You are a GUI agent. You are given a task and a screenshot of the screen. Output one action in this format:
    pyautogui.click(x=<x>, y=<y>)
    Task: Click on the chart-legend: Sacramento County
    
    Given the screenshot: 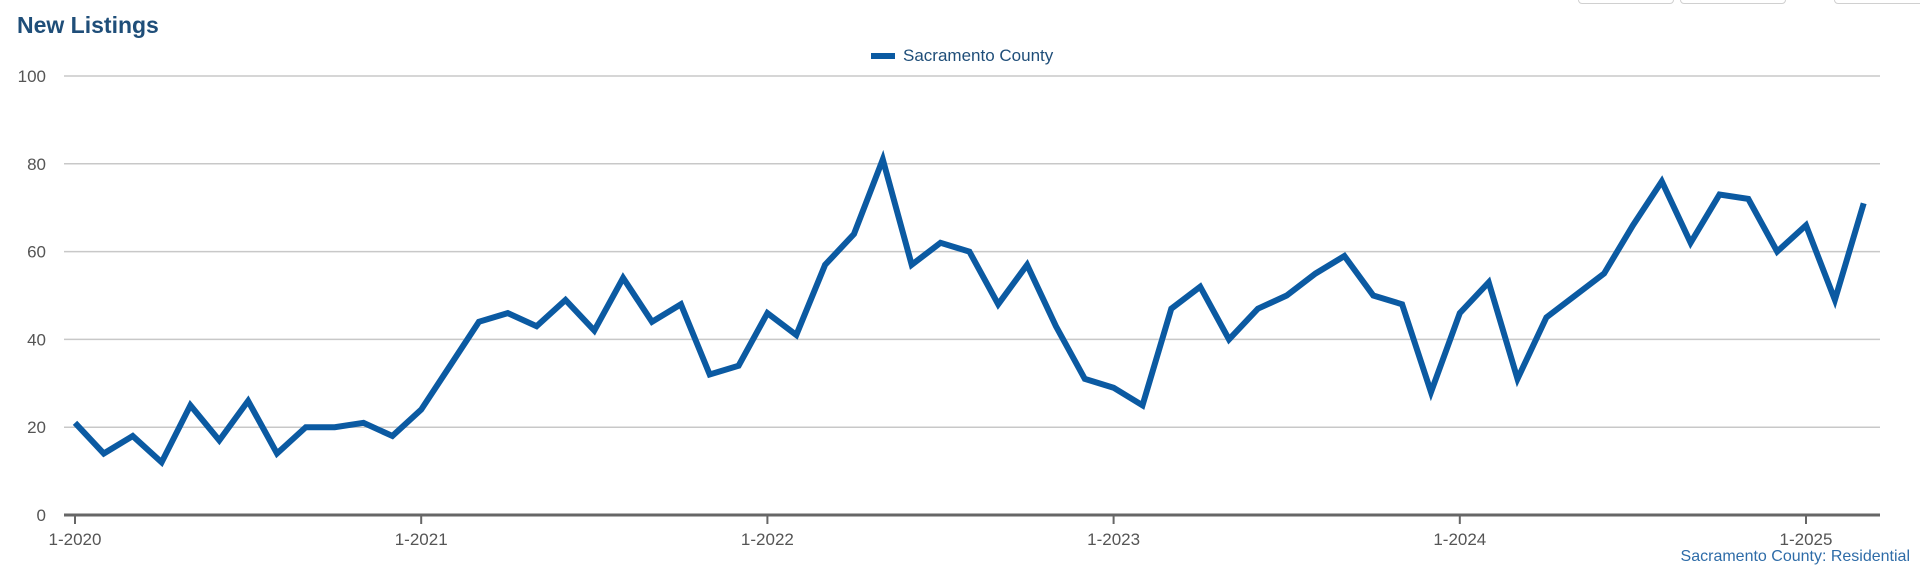 What is the action you would take?
    pyautogui.click(x=962, y=56)
    